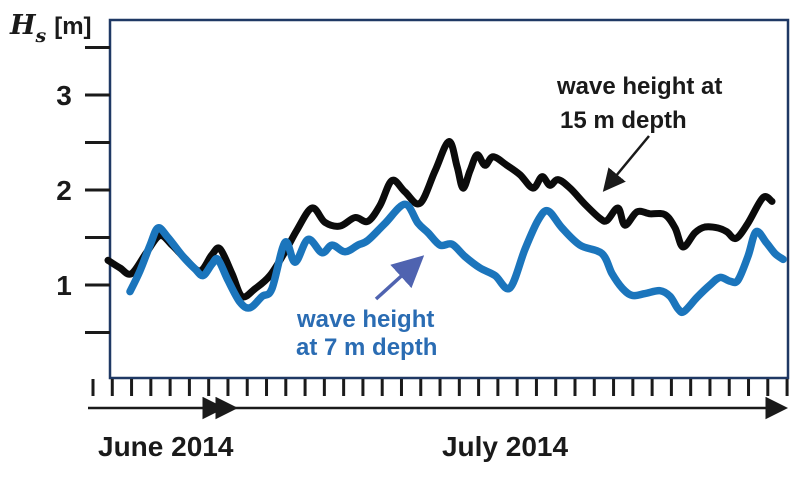  What do you see at coordinates (64, 95) in the screenshot?
I see `y-tick-label: 3` at bounding box center [64, 95].